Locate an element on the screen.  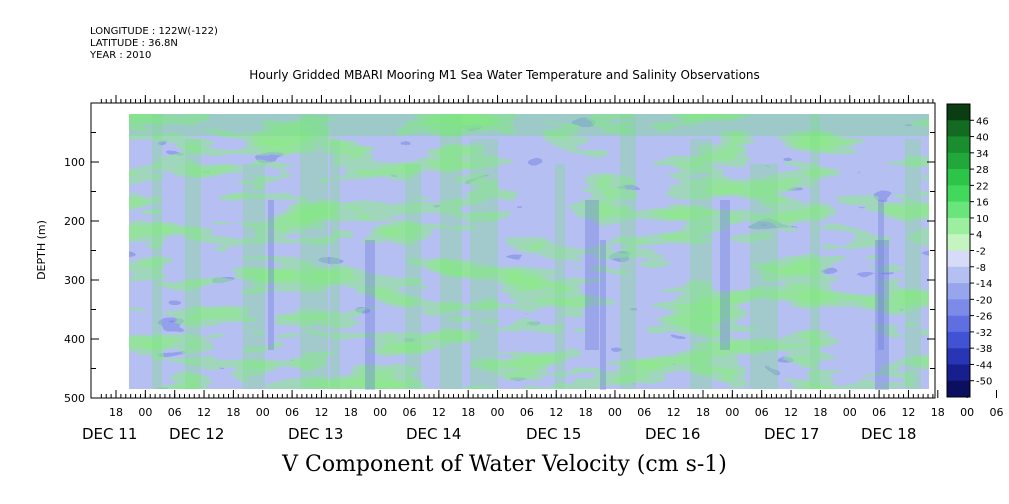
x-axis-label: V Component of Water Velocity (cm s-1) is located at coordinates (504, 464).